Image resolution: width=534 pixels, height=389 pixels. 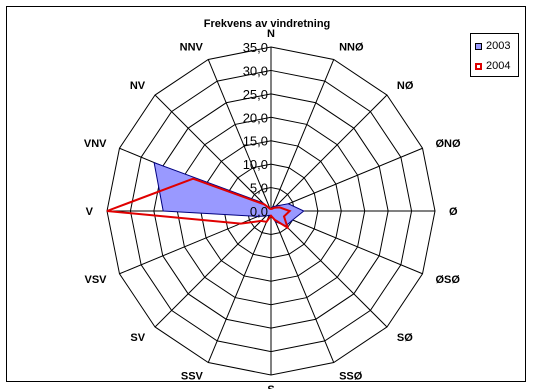 What do you see at coordinates (351, 377) in the screenshot?
I see `category-label: SSØ` at bounding box center [351, 377].